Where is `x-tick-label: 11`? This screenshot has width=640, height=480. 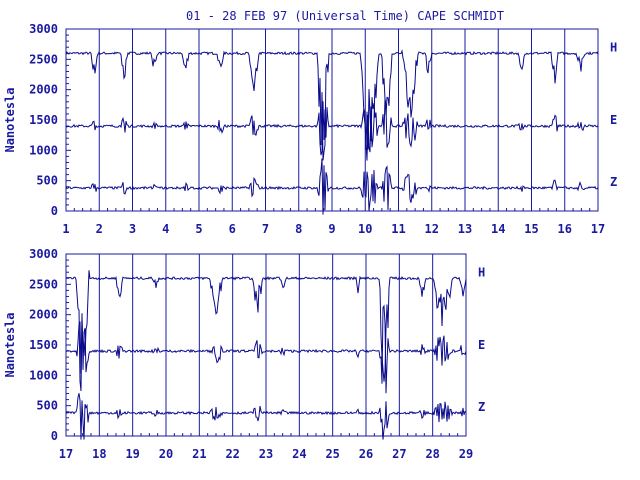 x-tick-label: 11 is located at coordinates (398, 229).